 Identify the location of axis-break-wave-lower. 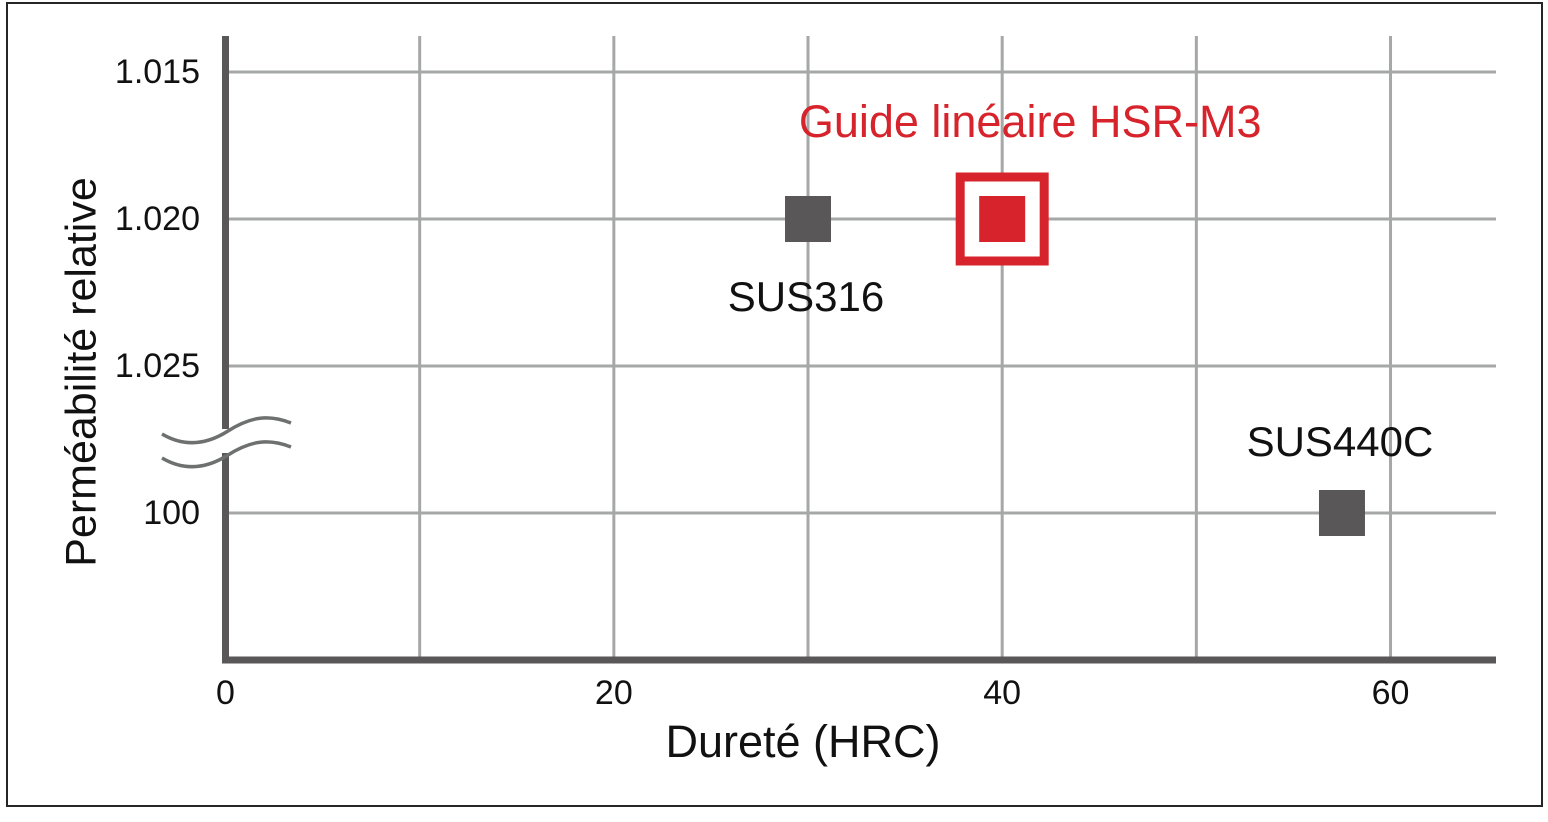
(226, 454).